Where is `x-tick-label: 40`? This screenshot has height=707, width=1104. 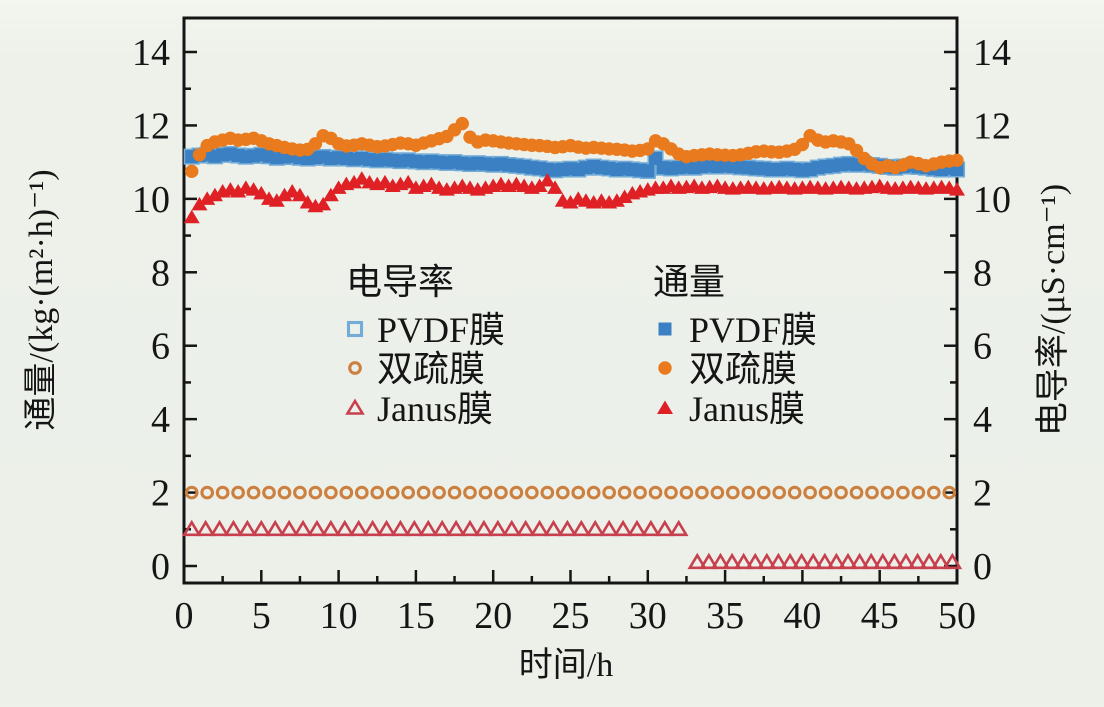 x-tick-label: 40 is located at coordinates (802, 616).